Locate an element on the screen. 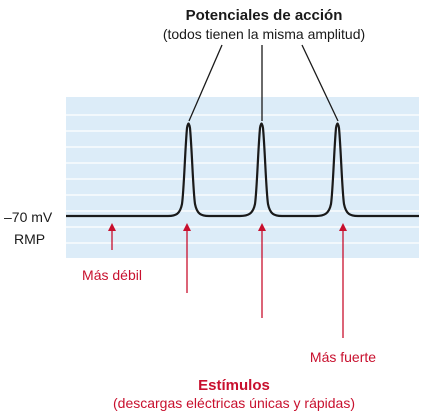 The width and height of the screenshot is (429, 420). stimuli-title: Estímulos is located at coordinates (234, 385).